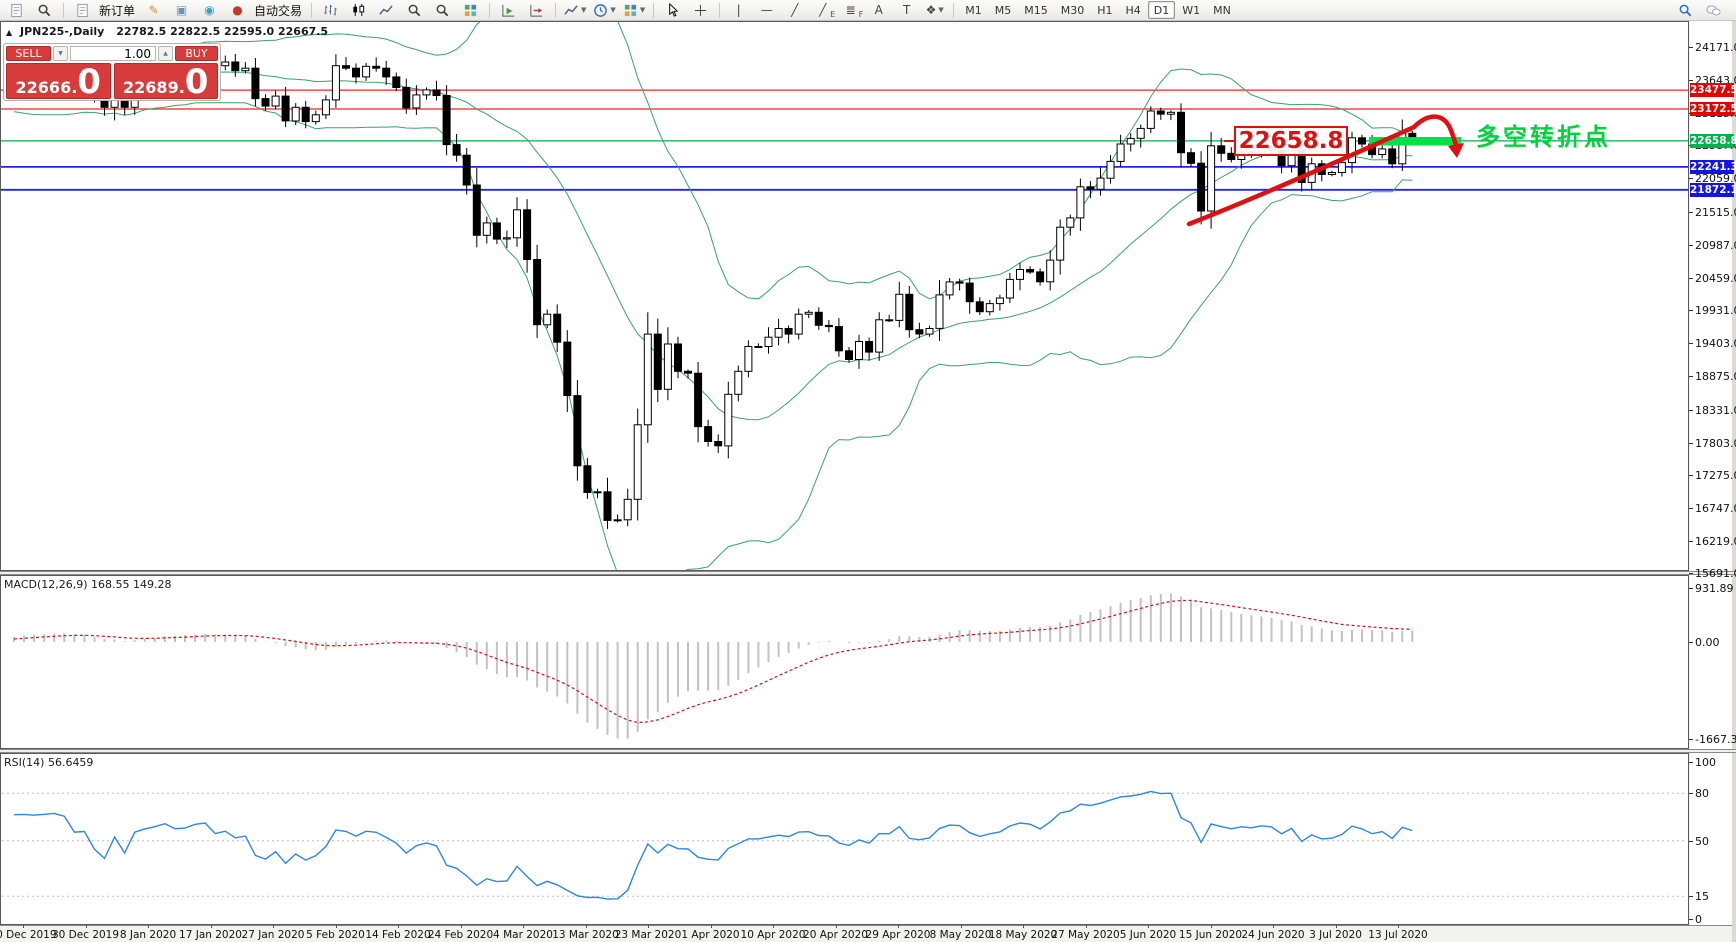  Describe the element at coordinates (1685, 10) in the screenshot. I see `search-icon` at that location.